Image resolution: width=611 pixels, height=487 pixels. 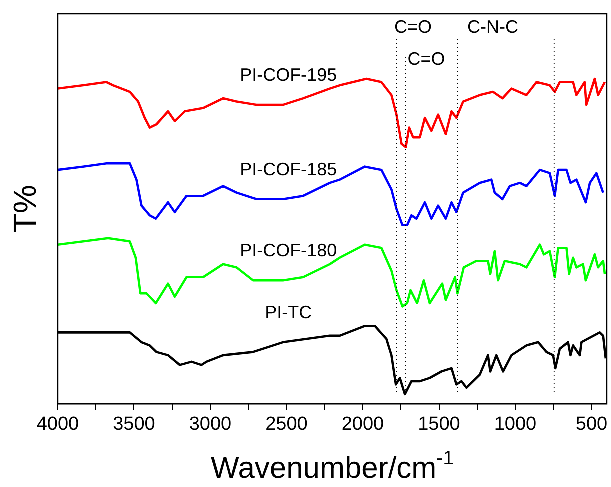 I want to click on x-tick-label: 1500, so click(x=439, y=424).